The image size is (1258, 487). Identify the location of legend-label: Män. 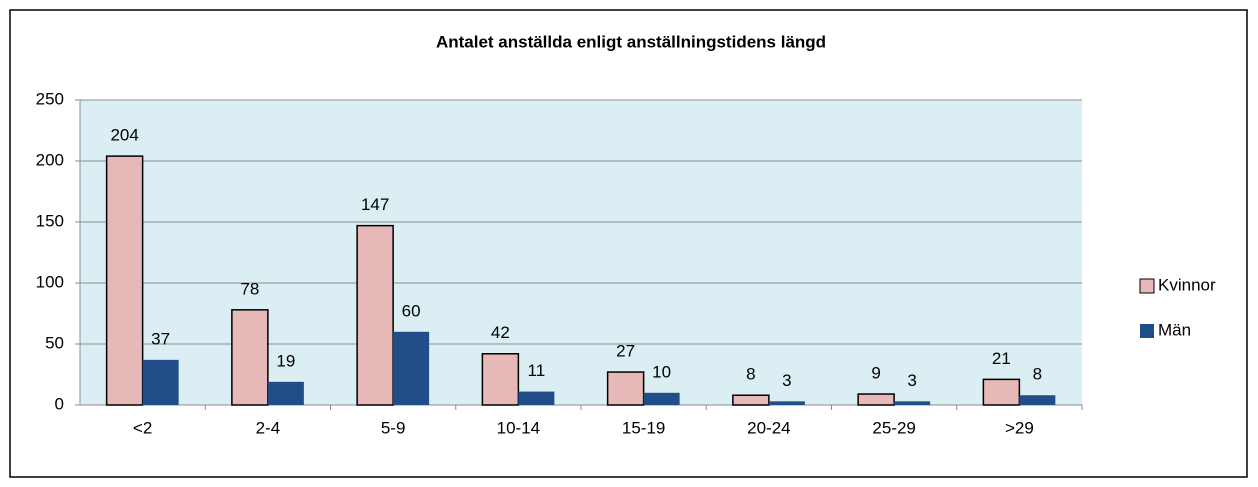
(1174, 329).